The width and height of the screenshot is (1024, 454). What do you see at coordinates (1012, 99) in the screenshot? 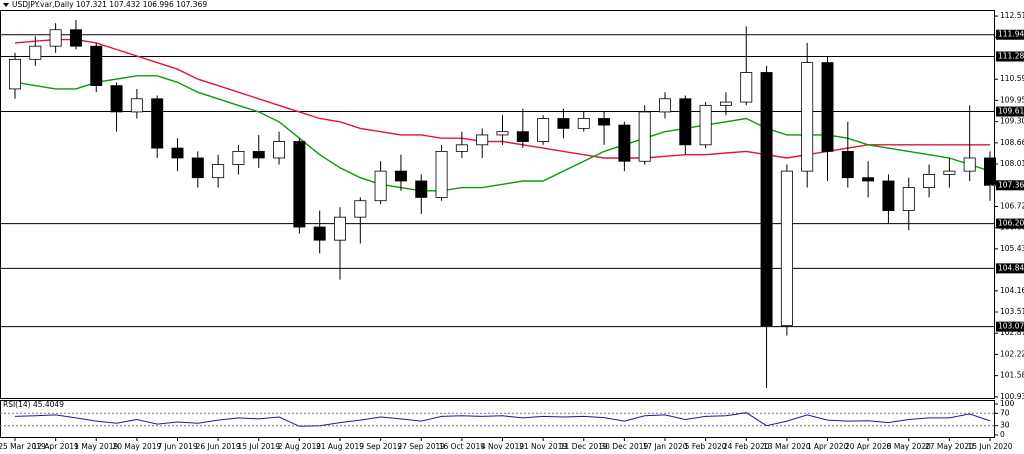
I see `y-tick-label: 109.950` at bounding box center [1012, 99].